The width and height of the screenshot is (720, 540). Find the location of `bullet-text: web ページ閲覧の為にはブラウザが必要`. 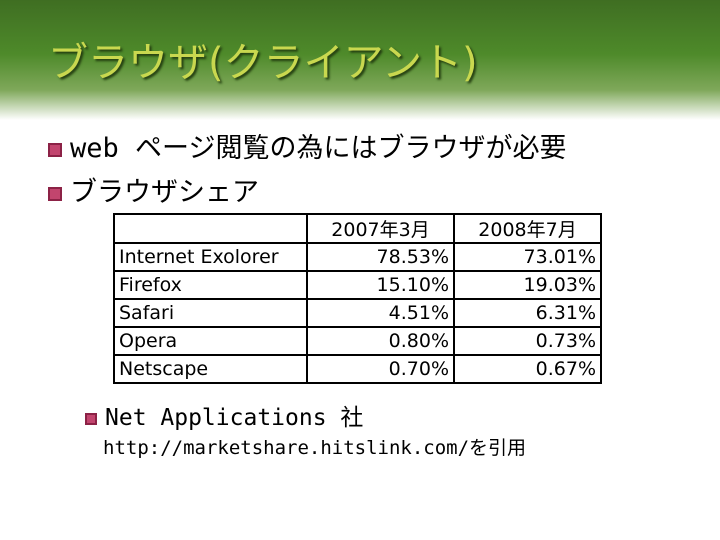

bullet-text: web ページ閲覧の為にはブラウザが必要 is located at coordinates (318, 148).